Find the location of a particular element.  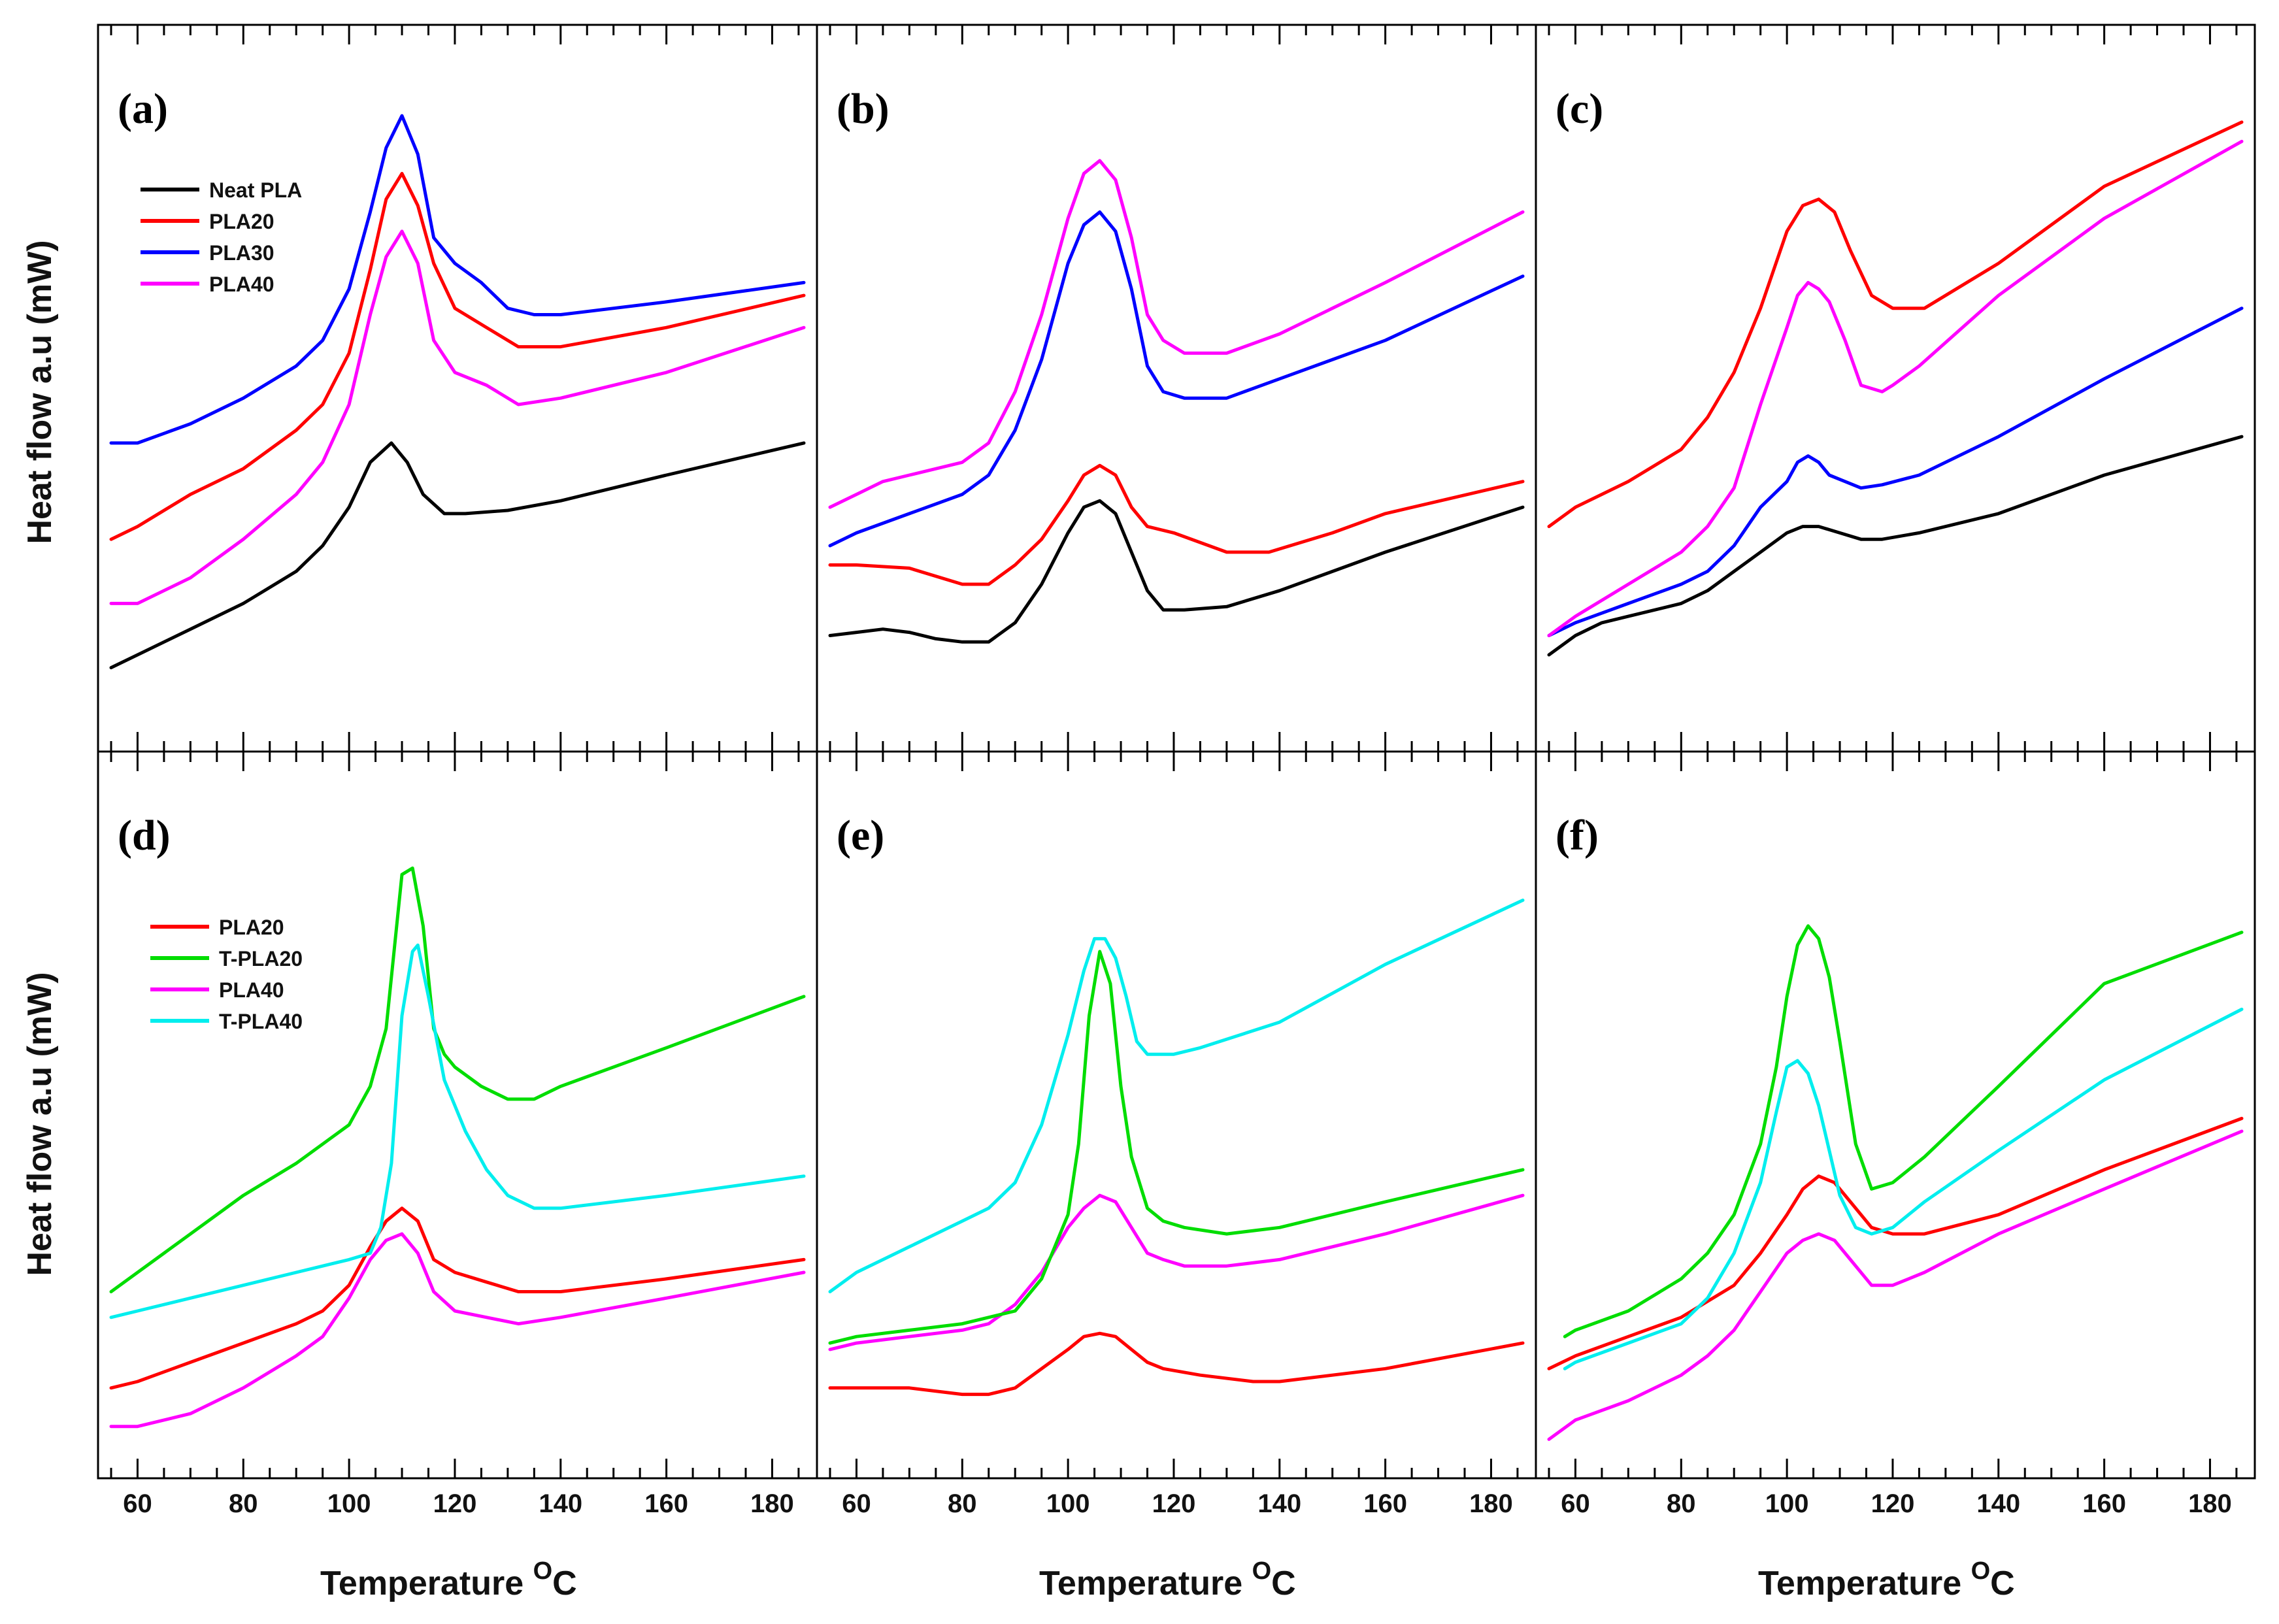

legend-label: T-PLA40 is located at coordinates (261, 1021).